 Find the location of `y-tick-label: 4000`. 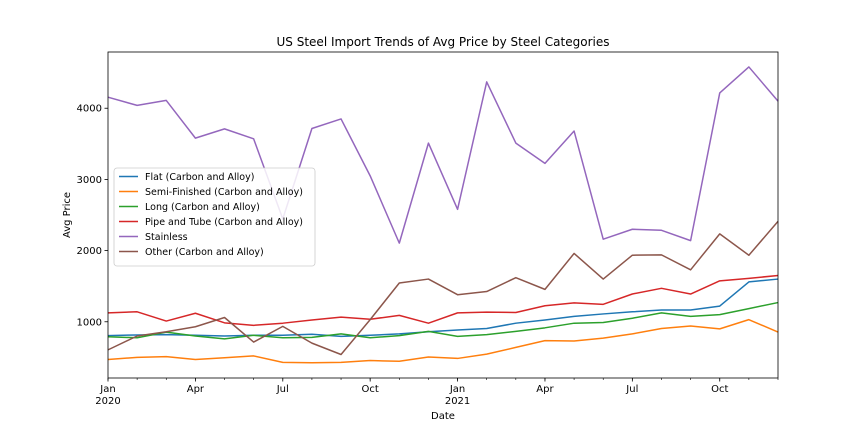

y-tick-label: 4000 is located at coordinates (89, 109).